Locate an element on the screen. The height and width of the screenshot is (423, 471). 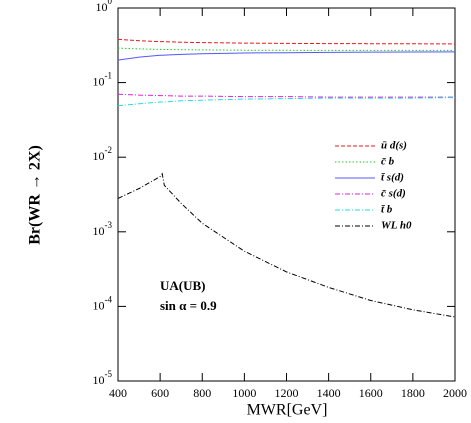
x-tick-label: 1200 is located at coordinates (287, 393).